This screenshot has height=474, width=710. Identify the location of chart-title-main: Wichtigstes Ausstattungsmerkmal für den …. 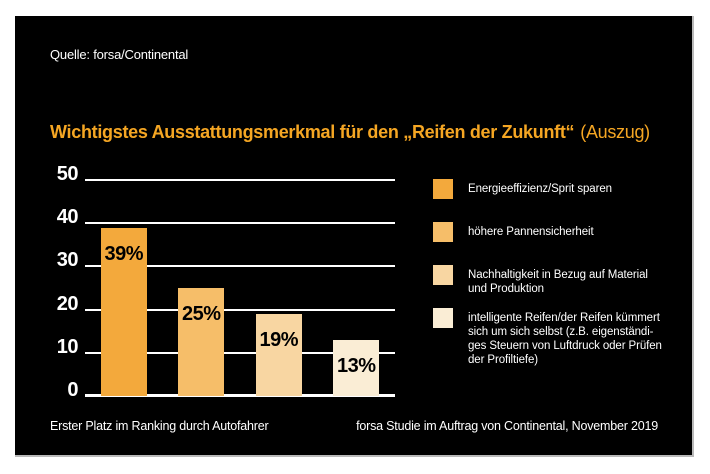
(312, 132).